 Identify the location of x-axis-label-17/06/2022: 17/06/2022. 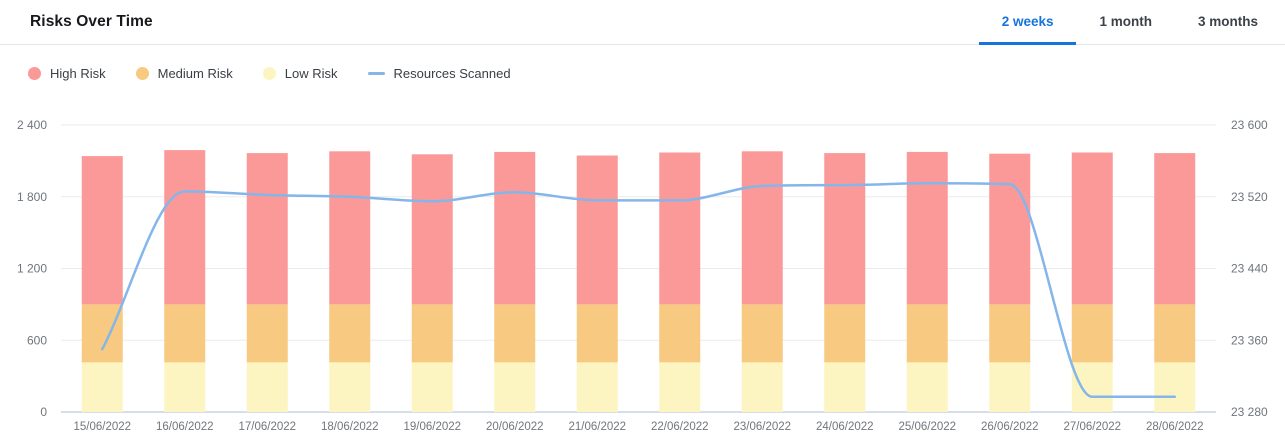
(267, 427).